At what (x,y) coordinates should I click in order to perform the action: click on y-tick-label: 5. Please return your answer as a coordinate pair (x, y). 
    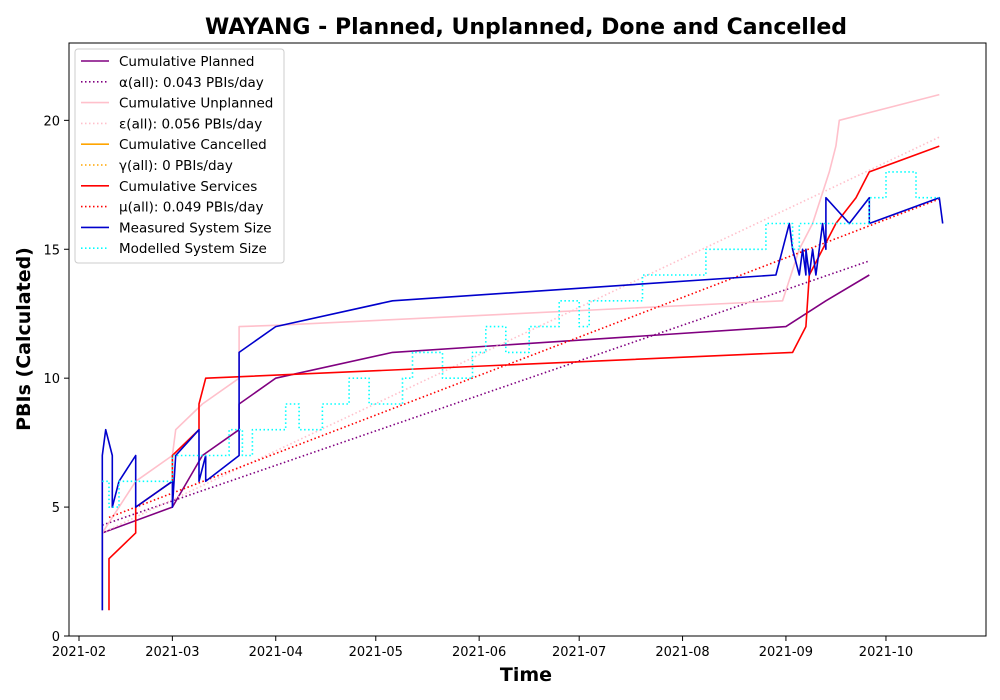
    Looking at the image, I should click on (56, 508).